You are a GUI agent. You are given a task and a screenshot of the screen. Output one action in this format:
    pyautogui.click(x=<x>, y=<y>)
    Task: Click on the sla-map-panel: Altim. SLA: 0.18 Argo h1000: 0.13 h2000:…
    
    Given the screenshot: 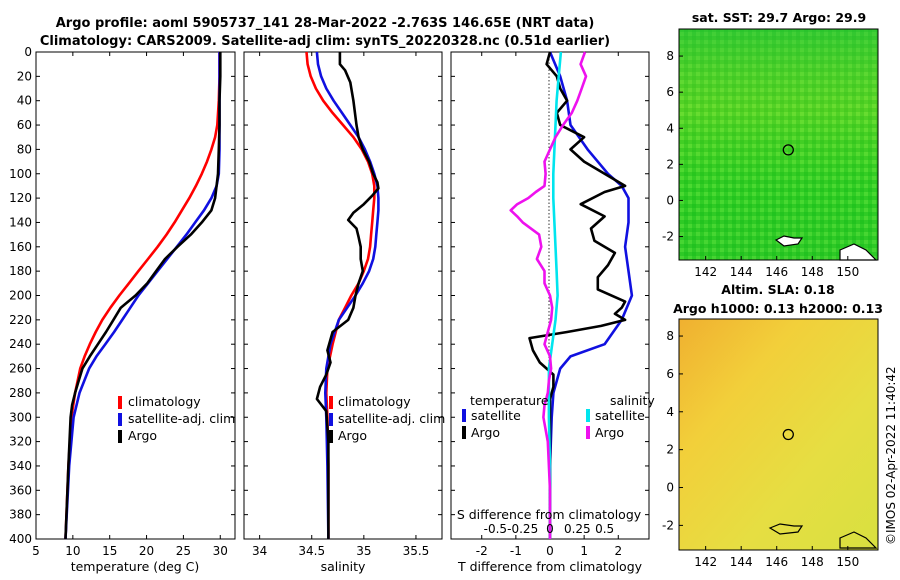 What is the action you would take?
    pyautogui.click(x=772, y=425)
    